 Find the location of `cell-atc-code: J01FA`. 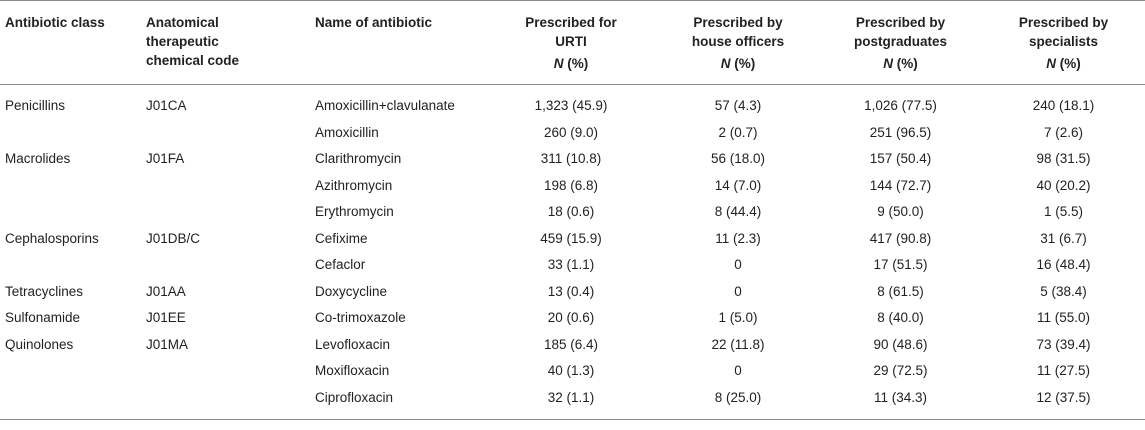

cell-atc-code: J01FA is located at coordinates (165, 158).